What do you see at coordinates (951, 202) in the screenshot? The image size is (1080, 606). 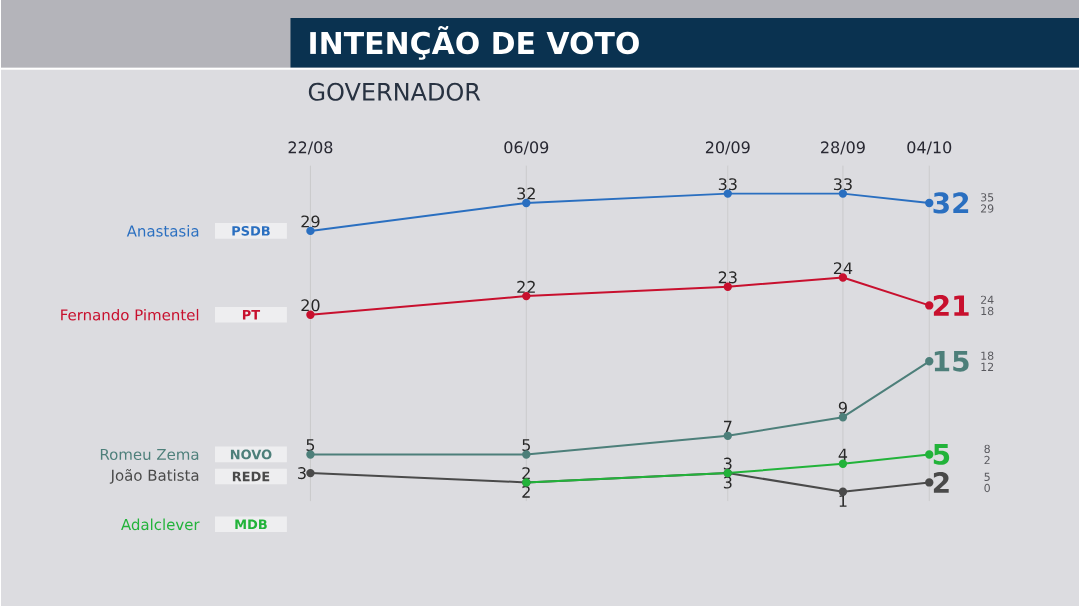 I see `data-label: 32` at bounding box center [951, 202].